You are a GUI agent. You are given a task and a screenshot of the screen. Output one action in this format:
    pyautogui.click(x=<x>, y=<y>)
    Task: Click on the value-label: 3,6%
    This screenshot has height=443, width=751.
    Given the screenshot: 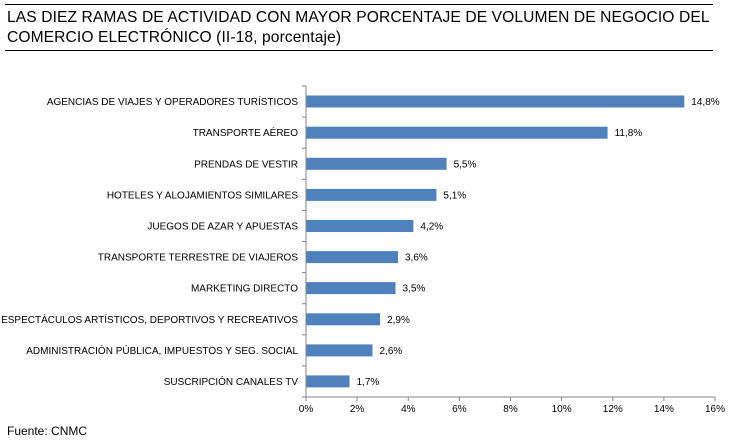 What is the action you would take?
    pyautogui.click(x=416, y=258)
    